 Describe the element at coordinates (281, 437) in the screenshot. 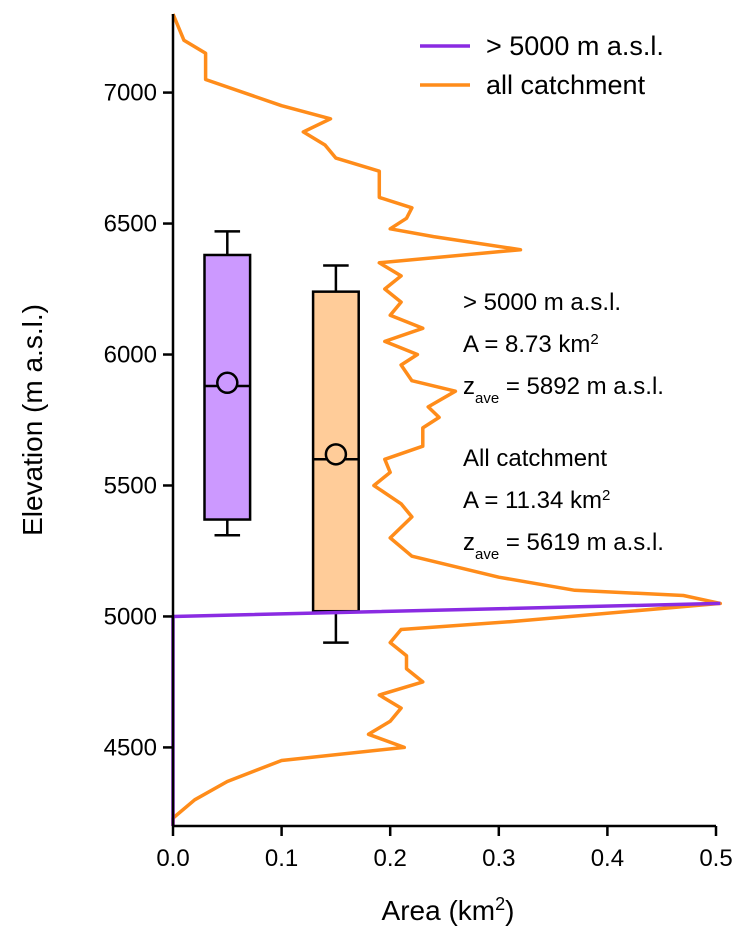

I see `boxplots` at that location.